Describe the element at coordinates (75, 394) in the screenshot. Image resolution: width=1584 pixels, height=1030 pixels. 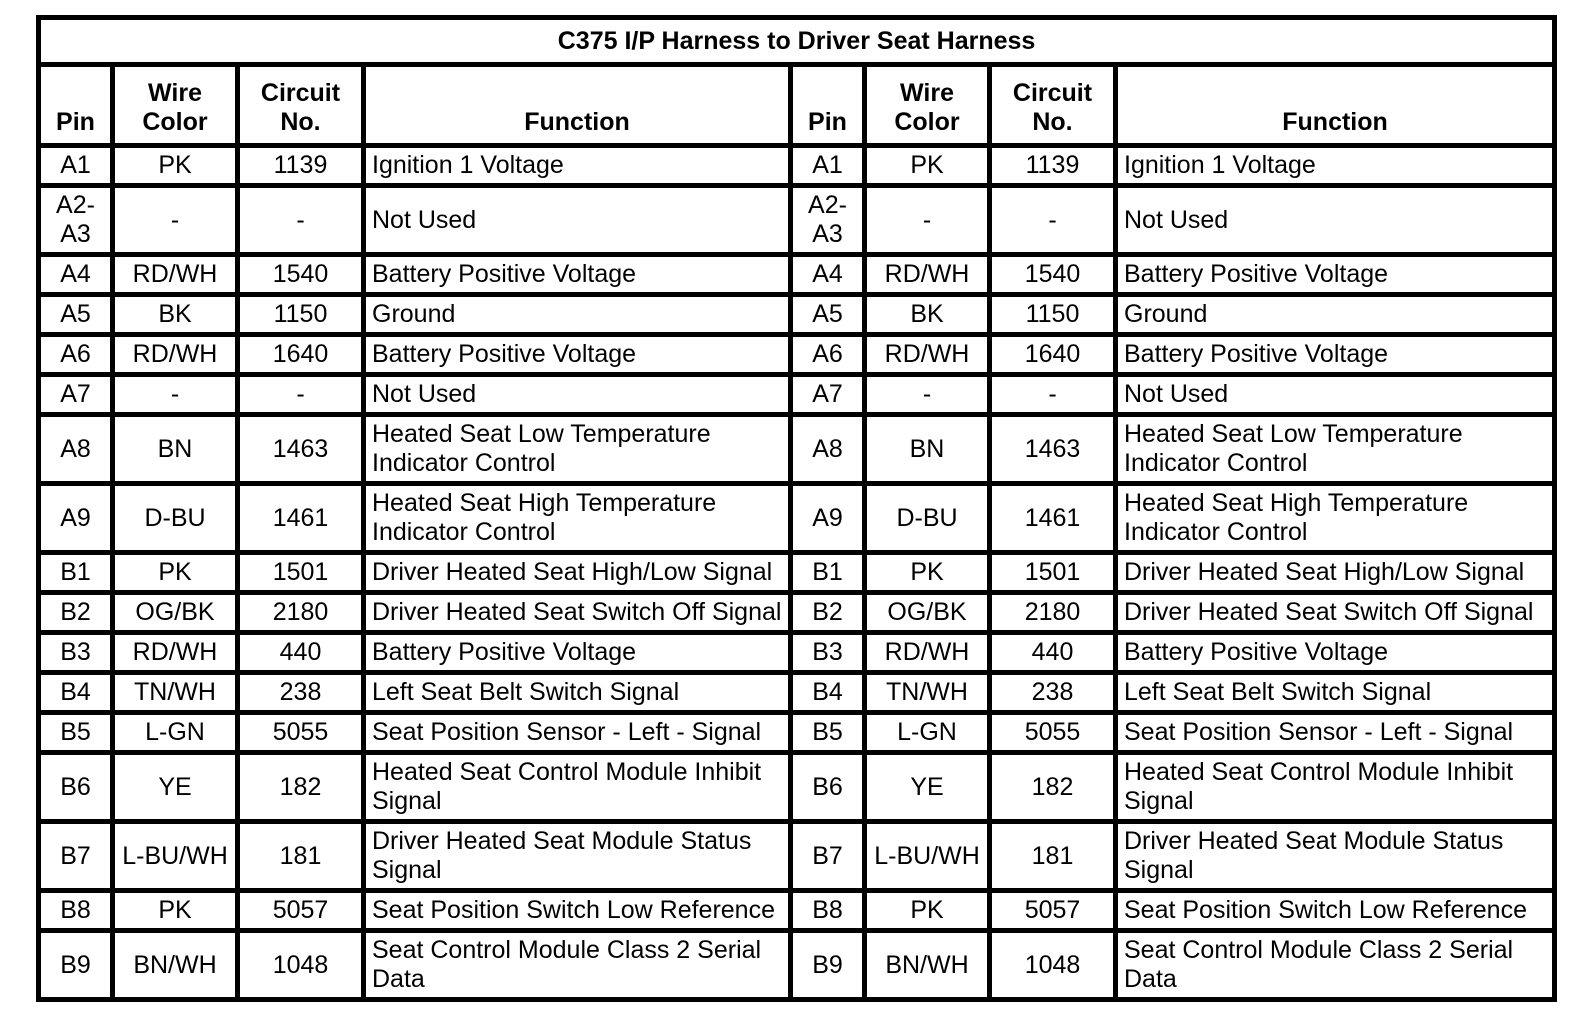
I see `pin-cell-left: A7` at that location.